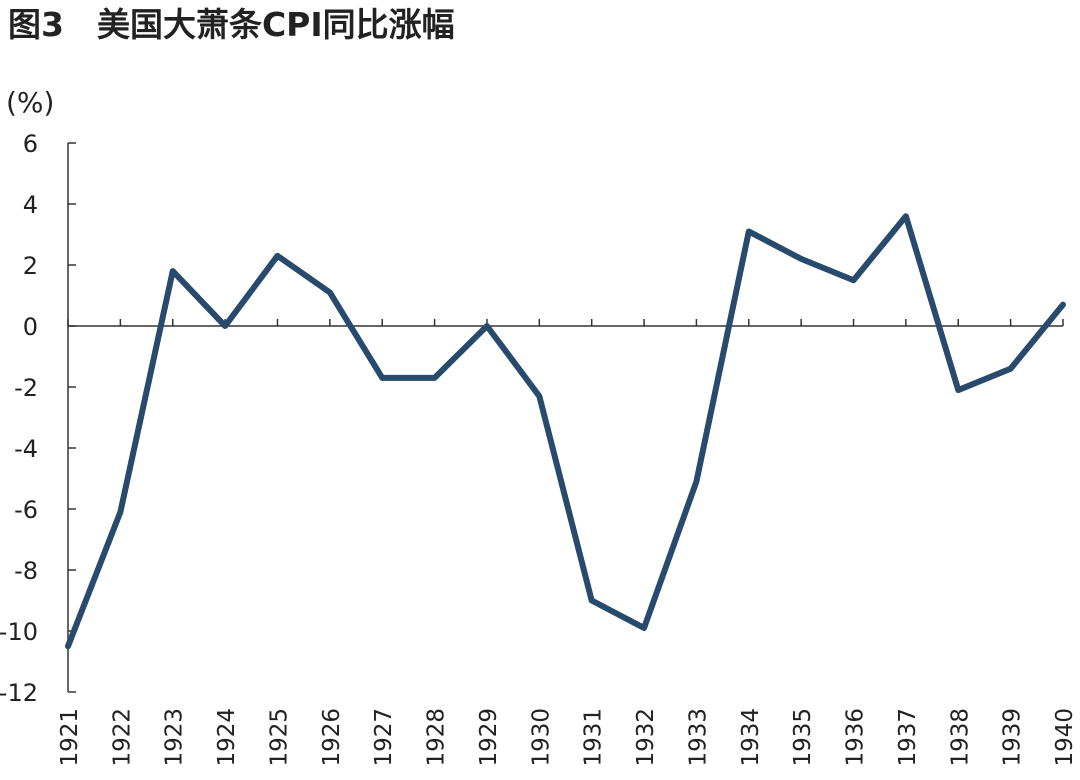 The width and height of the screenshot is (1080, 780). I want to click on y-tick-label: 6, so click(30, 144).